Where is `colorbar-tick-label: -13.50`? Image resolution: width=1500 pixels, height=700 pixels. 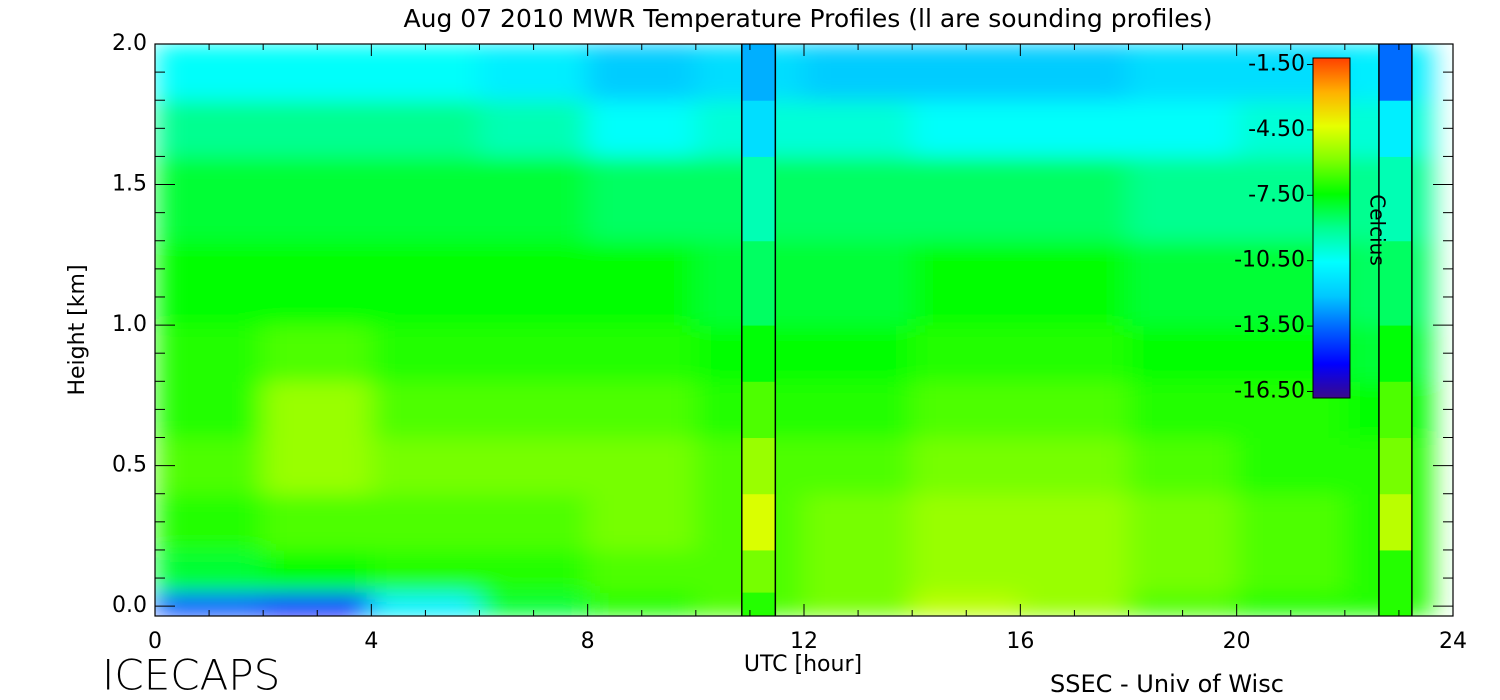 colorbar-tick-label: -13.50 is located at coordinates (1269, 325).